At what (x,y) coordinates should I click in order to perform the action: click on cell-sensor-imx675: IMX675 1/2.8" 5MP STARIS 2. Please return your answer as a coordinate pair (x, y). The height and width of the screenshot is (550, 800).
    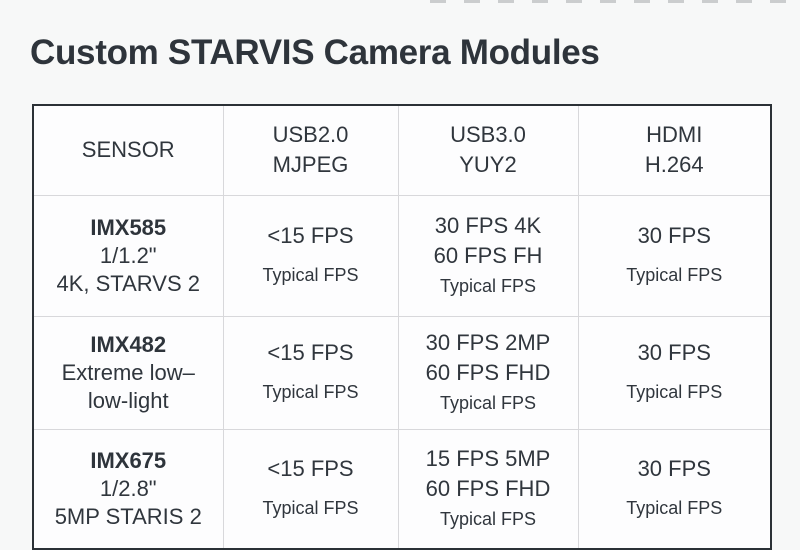
    Looking at the image, I should click on (128, 489).